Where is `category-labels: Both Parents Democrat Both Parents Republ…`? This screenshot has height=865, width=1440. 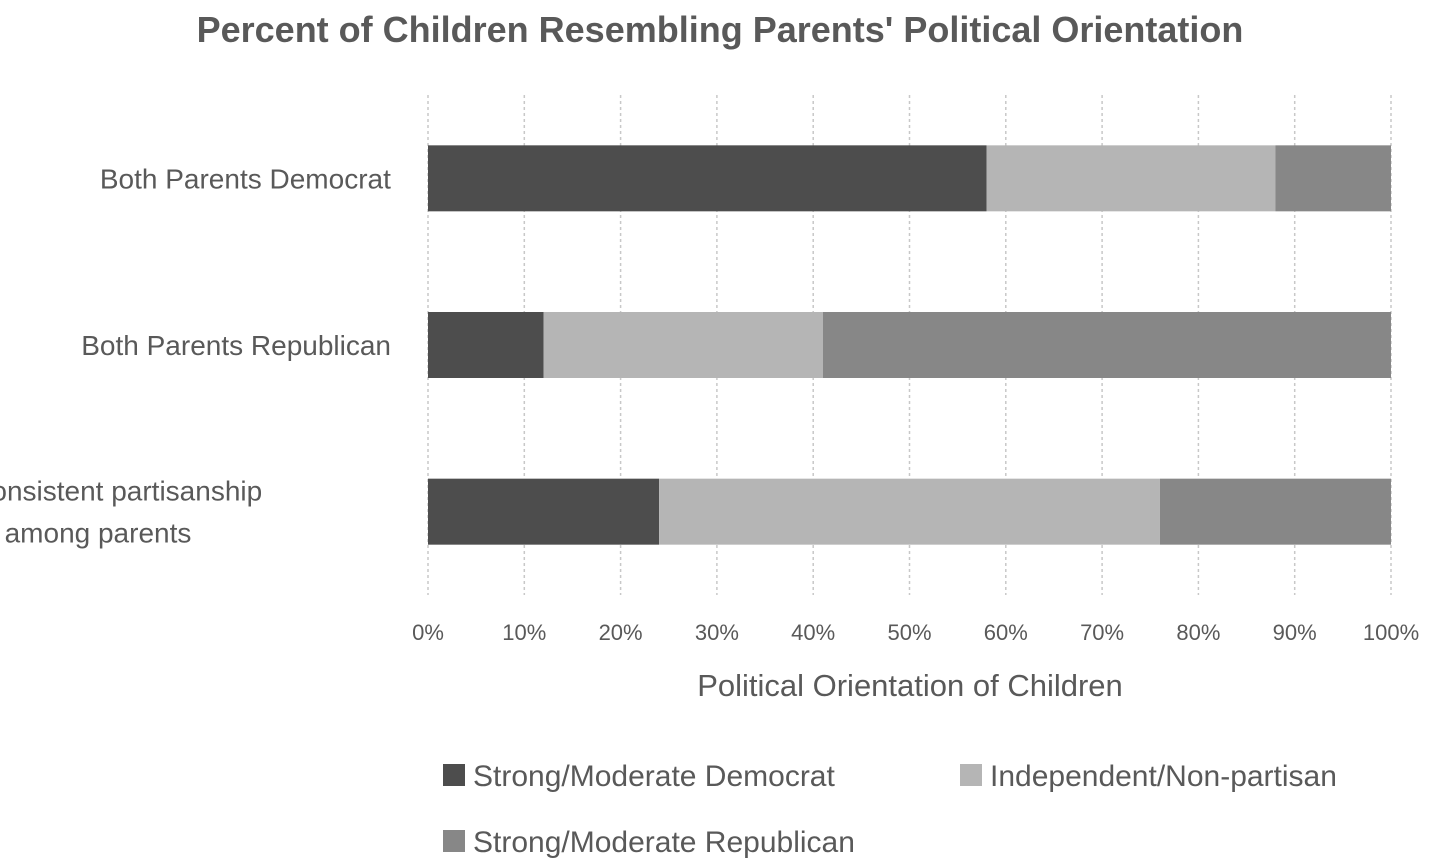 category-labels: Both Parents Democrat Both Parents Republ… is located at coordinates (195, 355).